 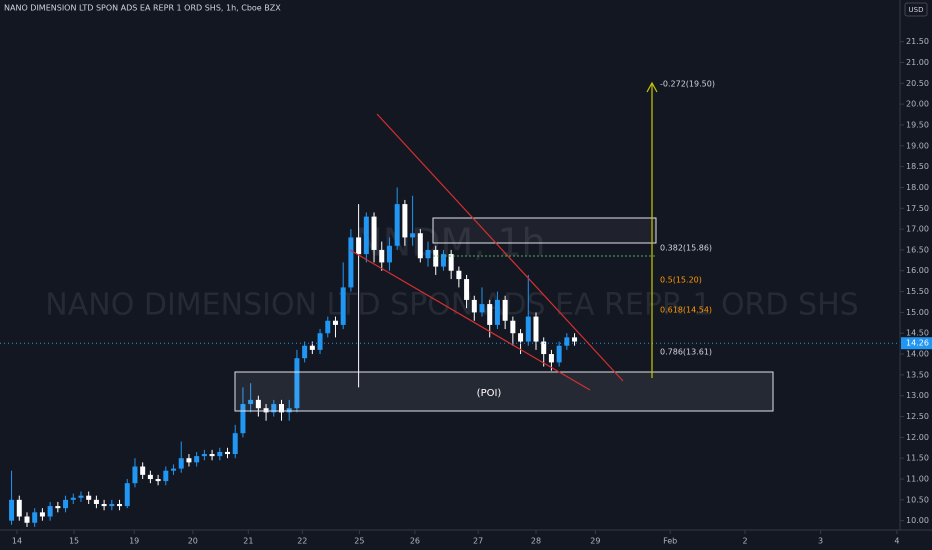 I want to click on poi-box, so click(x=504, y=391).